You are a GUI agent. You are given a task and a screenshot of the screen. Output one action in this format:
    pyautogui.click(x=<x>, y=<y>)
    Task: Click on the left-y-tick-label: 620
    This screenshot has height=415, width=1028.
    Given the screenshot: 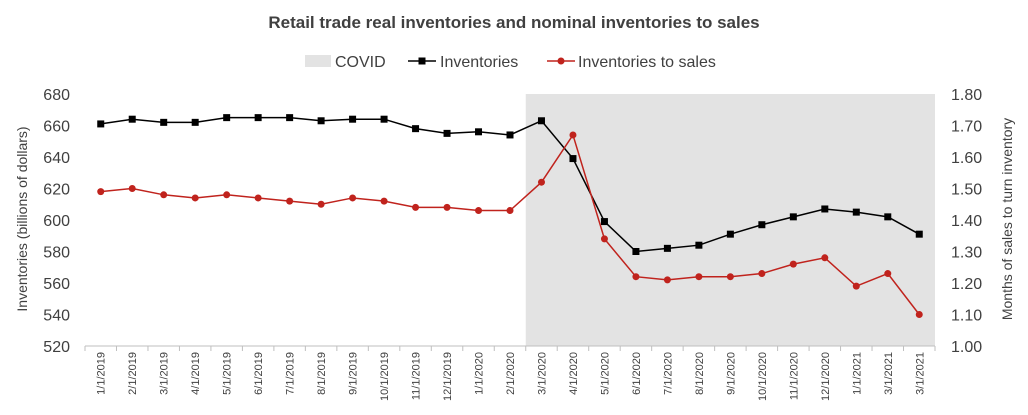 What is the action you would take?
    pyautogui.click(x=56, y=190)
    